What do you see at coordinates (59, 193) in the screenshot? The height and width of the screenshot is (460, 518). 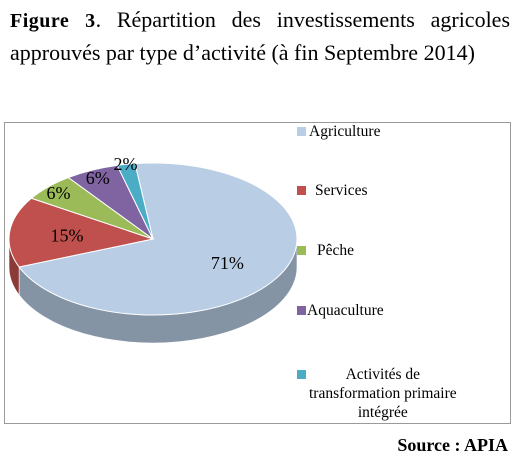 I see `data-label-2: 6%` at bounding box center [59, 193].